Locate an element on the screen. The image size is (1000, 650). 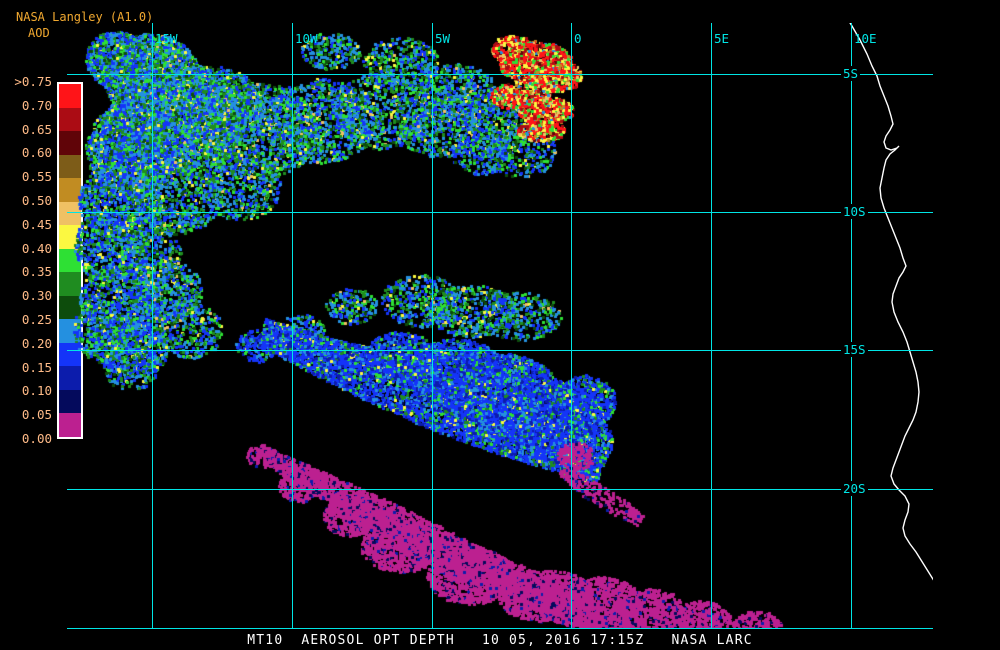
plot-bottom-frame is located at coordinates (500, 628).